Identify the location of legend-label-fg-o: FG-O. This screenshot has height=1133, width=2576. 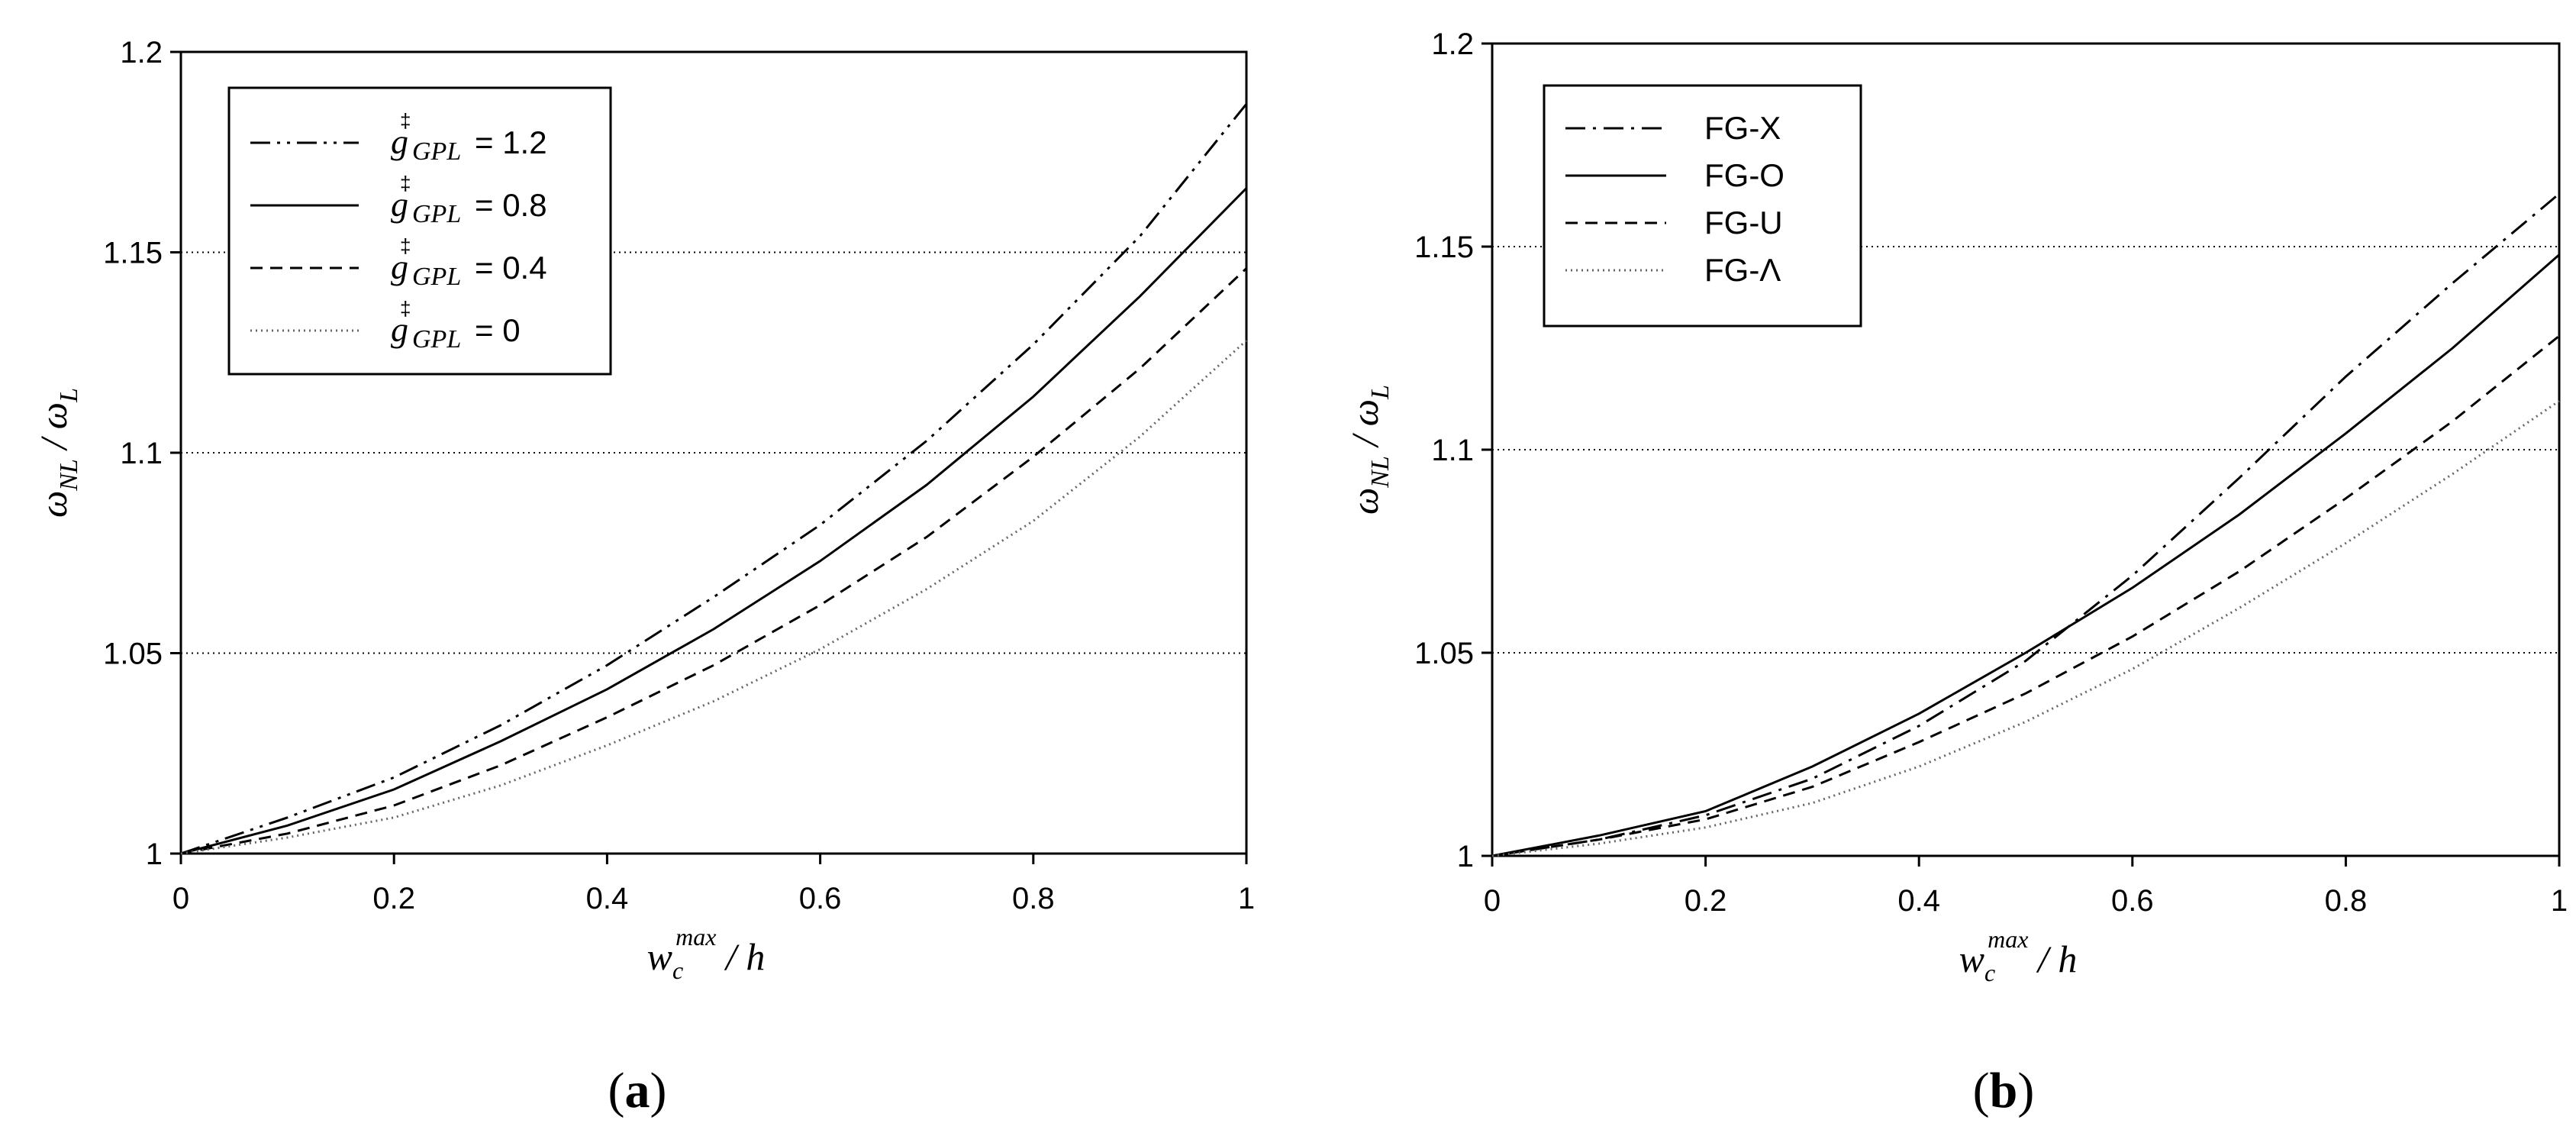
(1745, 175).